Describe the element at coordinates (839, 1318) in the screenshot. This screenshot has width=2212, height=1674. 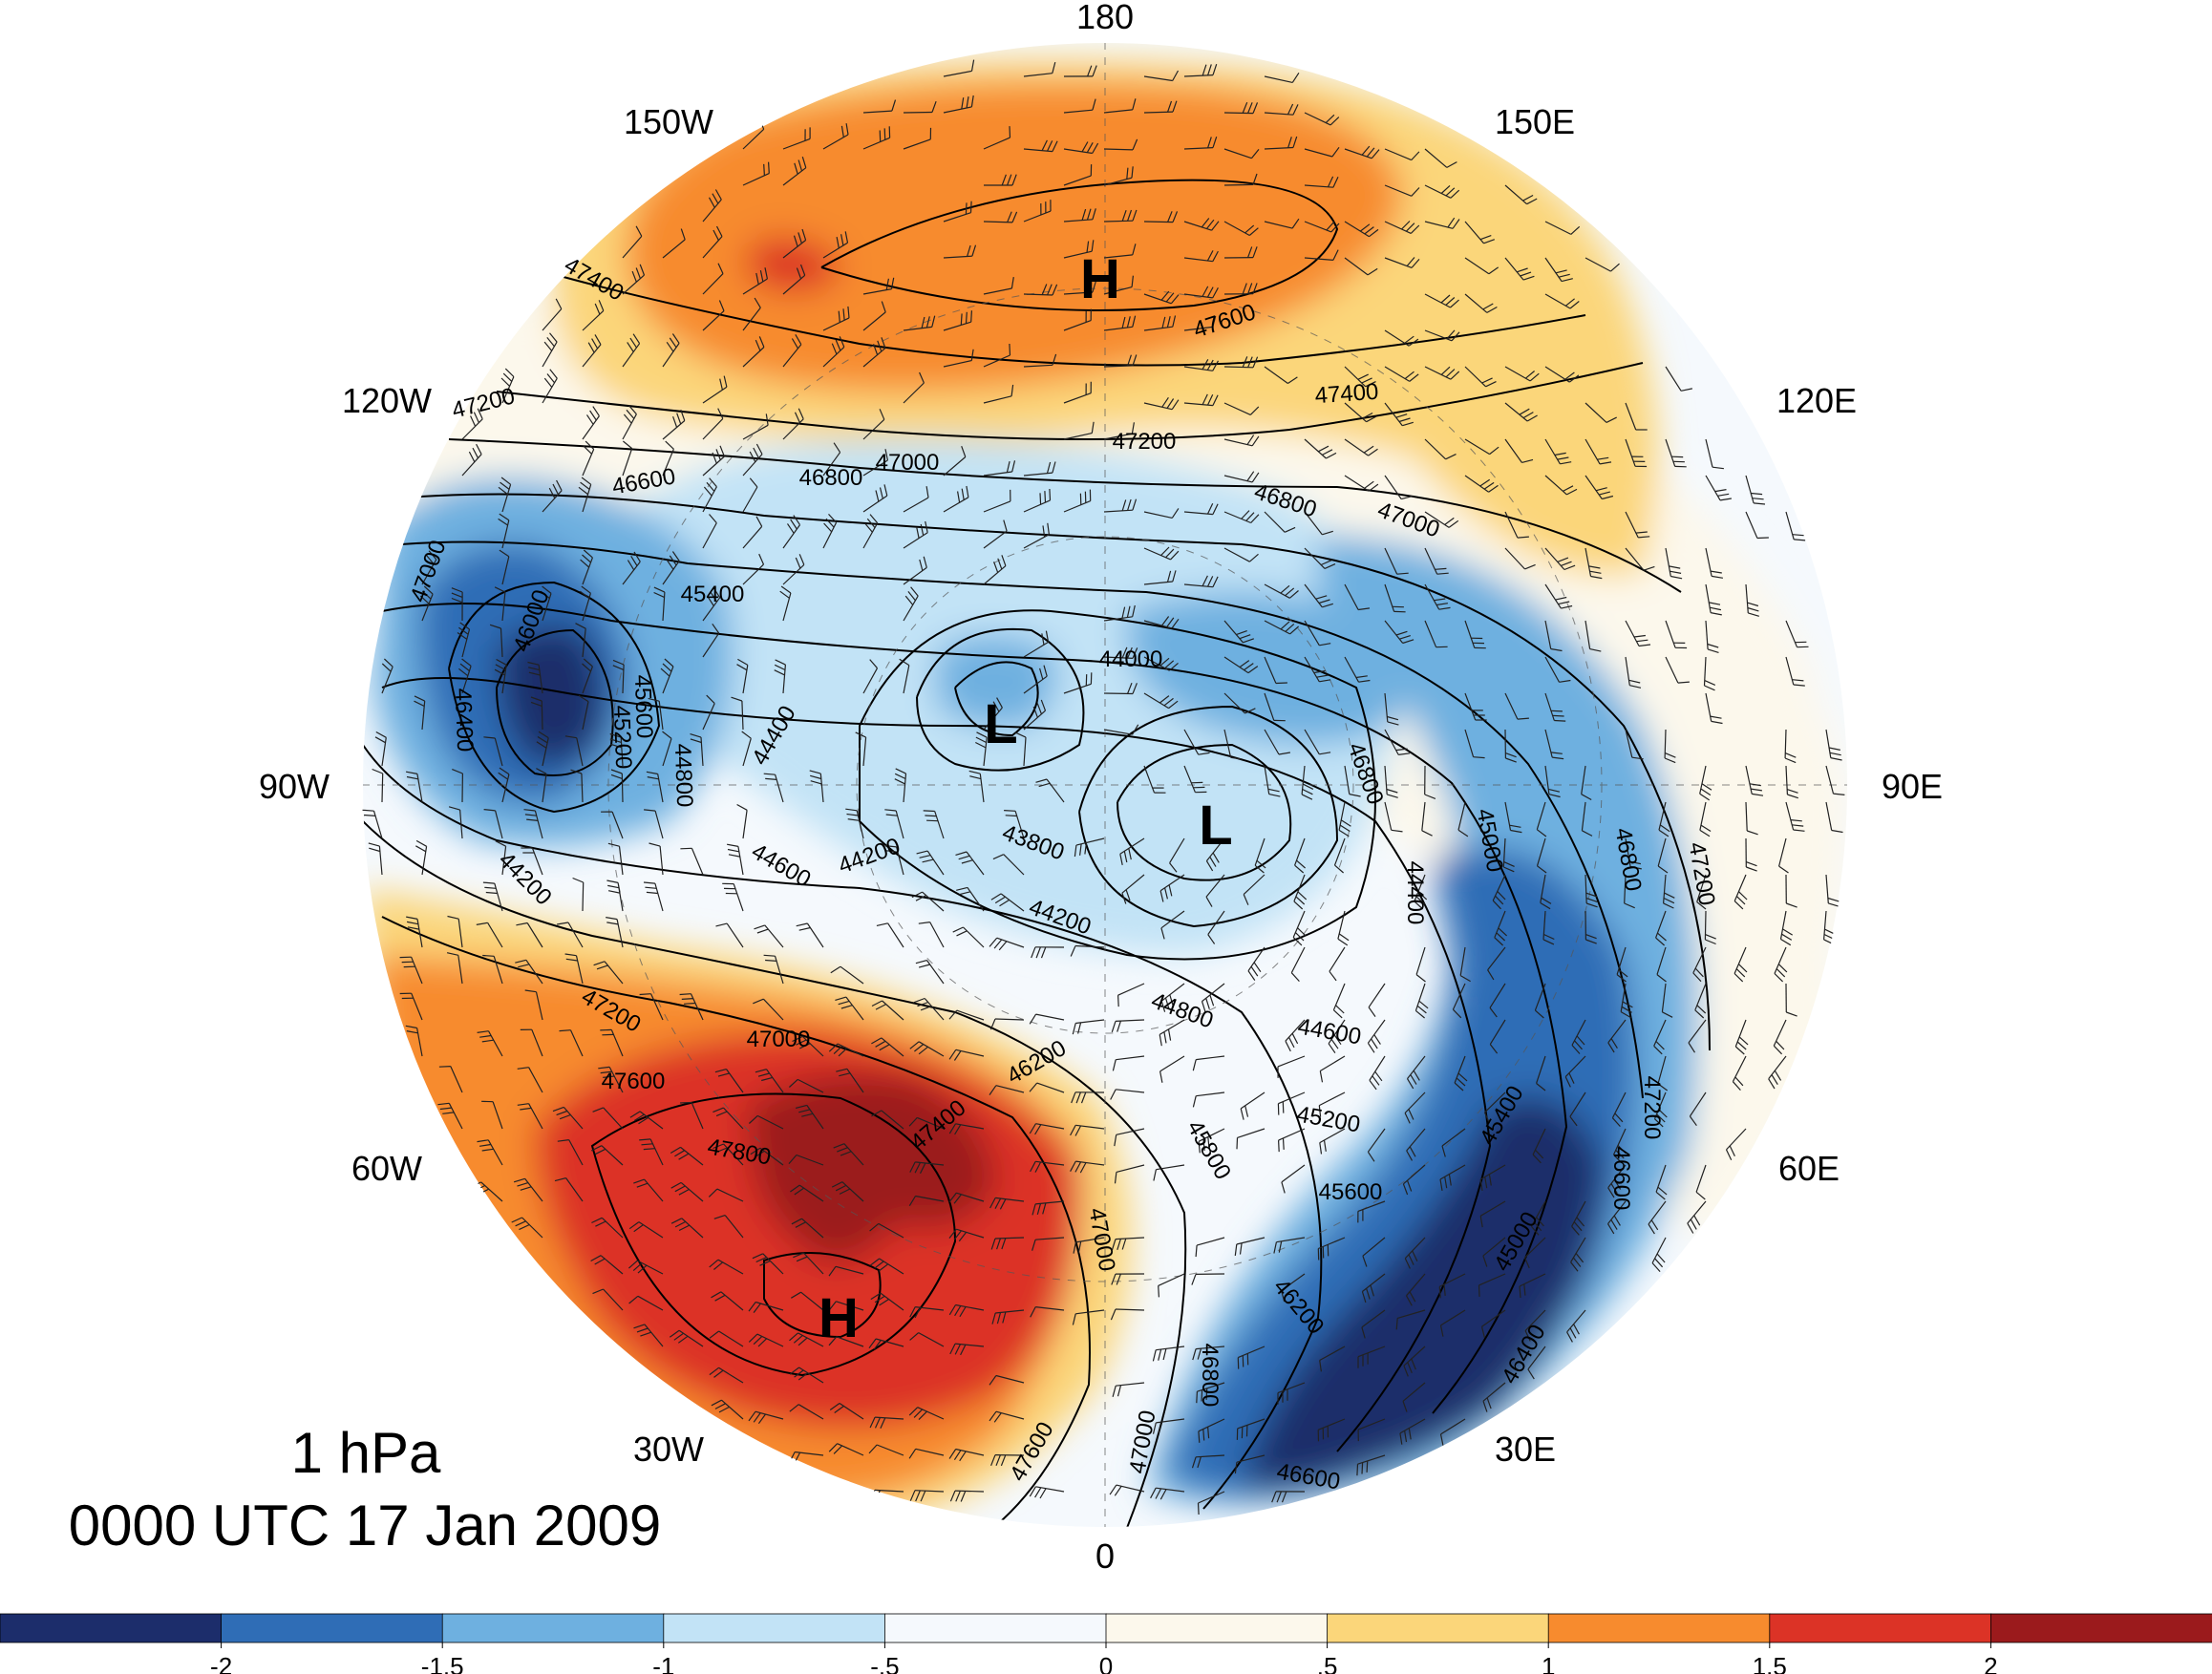
I see `high-center-atlantic: H` at that location.